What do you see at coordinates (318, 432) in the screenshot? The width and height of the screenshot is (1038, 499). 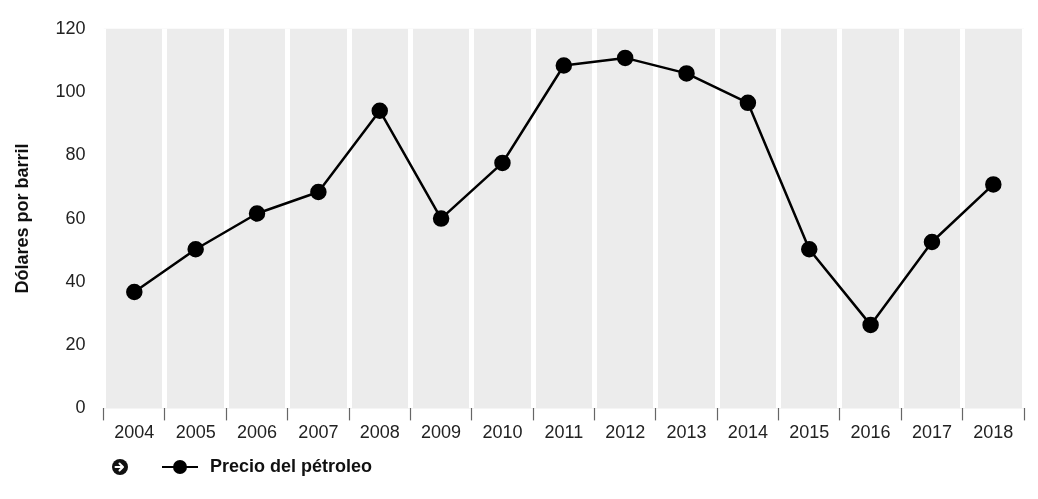 I see `x-tick-label: 2007` at bounding box center [318, 432].